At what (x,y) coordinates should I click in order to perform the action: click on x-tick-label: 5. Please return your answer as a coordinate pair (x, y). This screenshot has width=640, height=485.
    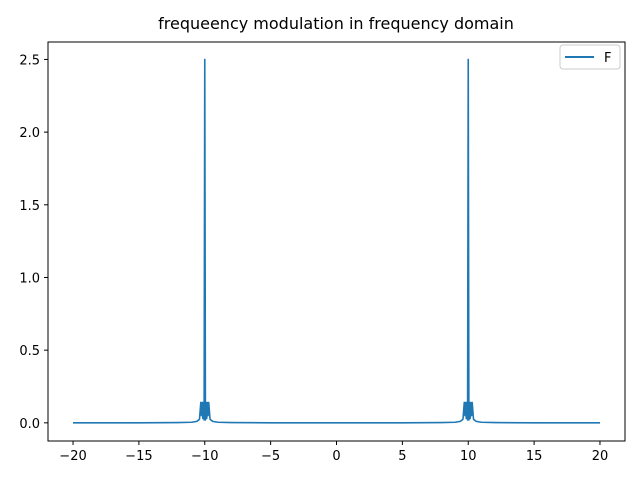
    Looking at the image, I should click on (402, 456).